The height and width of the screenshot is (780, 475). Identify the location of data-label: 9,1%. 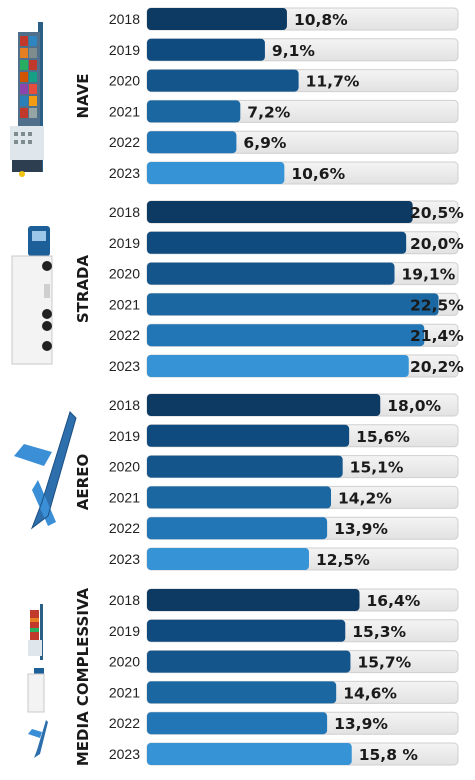
(293, 51).